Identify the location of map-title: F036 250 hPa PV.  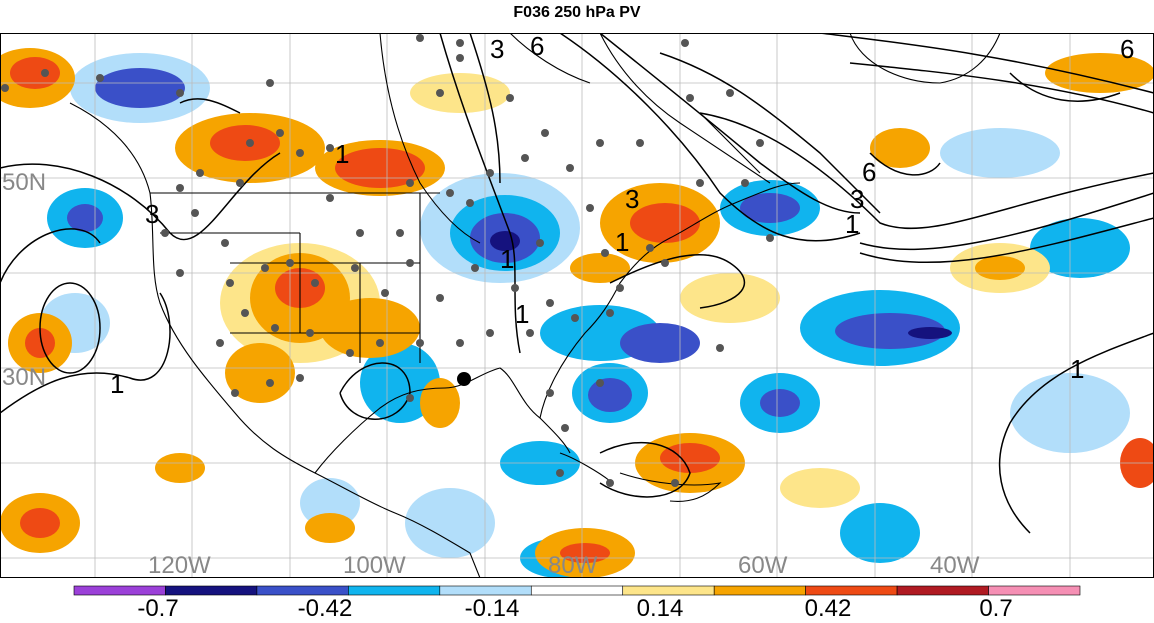
(577, 12).